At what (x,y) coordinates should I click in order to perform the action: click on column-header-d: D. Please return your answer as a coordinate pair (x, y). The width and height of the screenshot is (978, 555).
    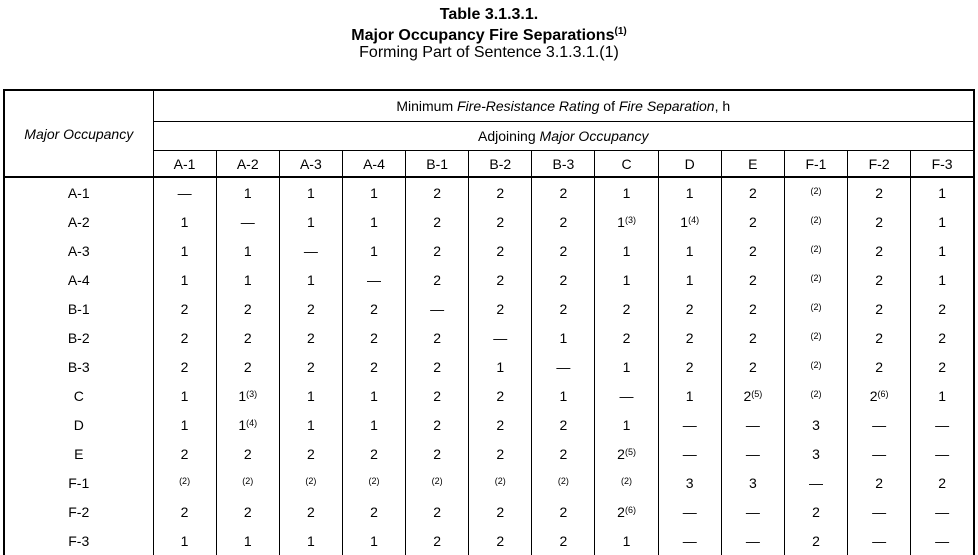
    Looking at the image, I should click on (689, 164).